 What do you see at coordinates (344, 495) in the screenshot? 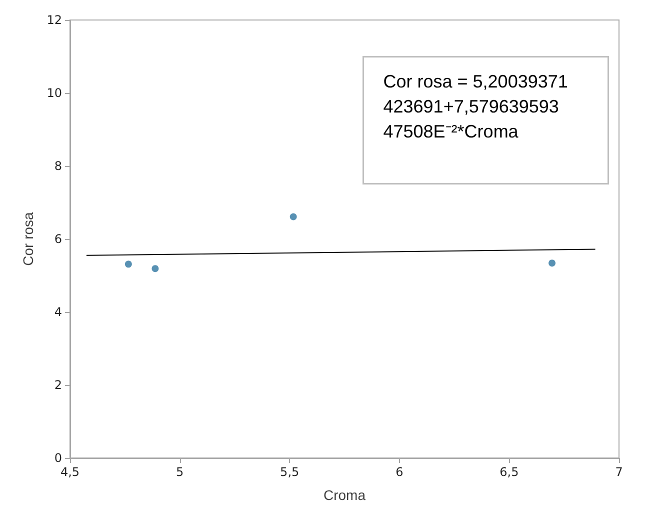
I see `x-axis-title: Croma` at bounding box center [344, 495].